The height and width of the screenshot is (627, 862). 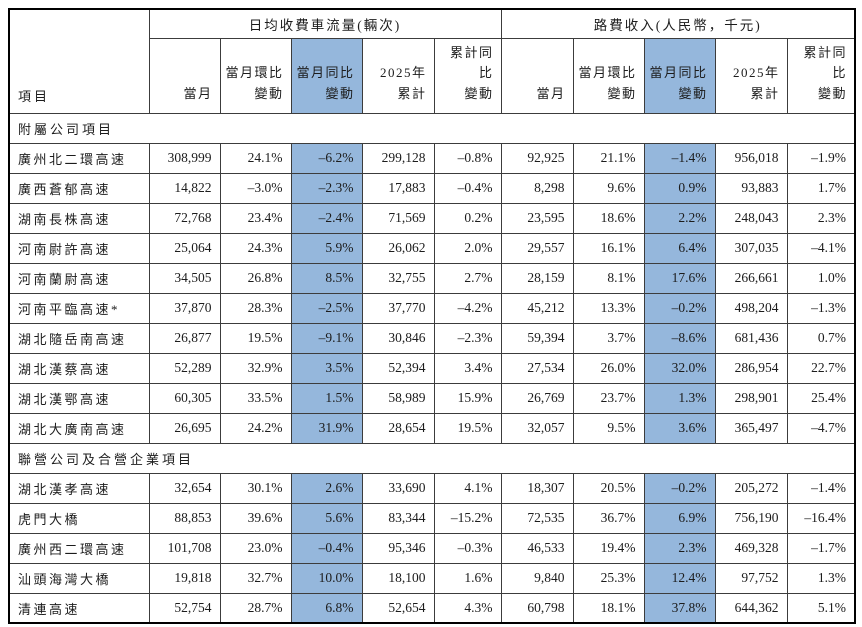 I want to click on revenue-ytd-2025-cell: 266,661, so click(x=751, y=278).